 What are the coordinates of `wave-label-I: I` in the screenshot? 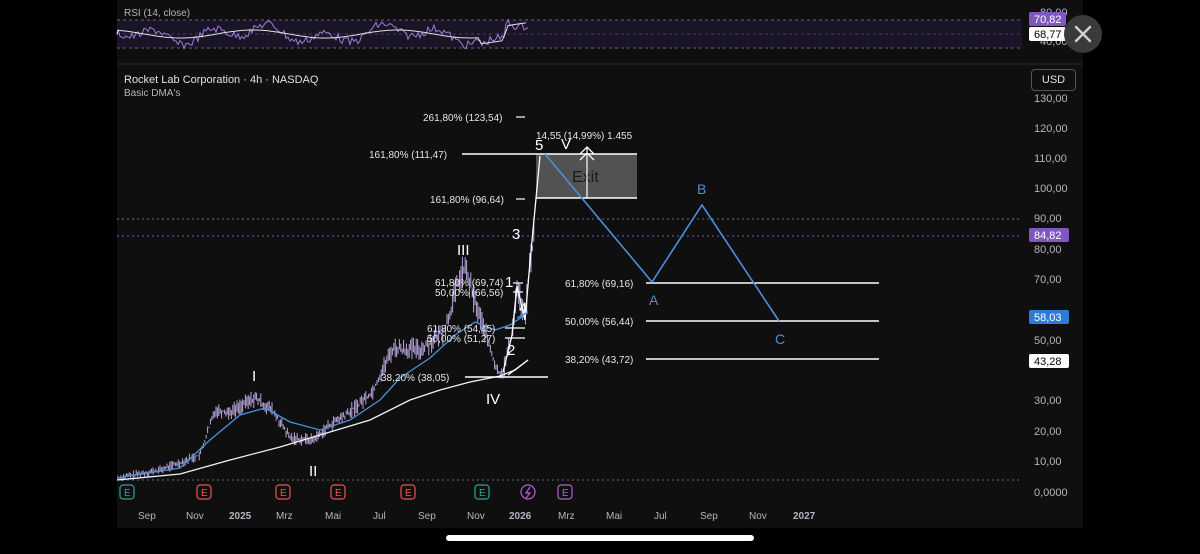 It's located at (254, 376).